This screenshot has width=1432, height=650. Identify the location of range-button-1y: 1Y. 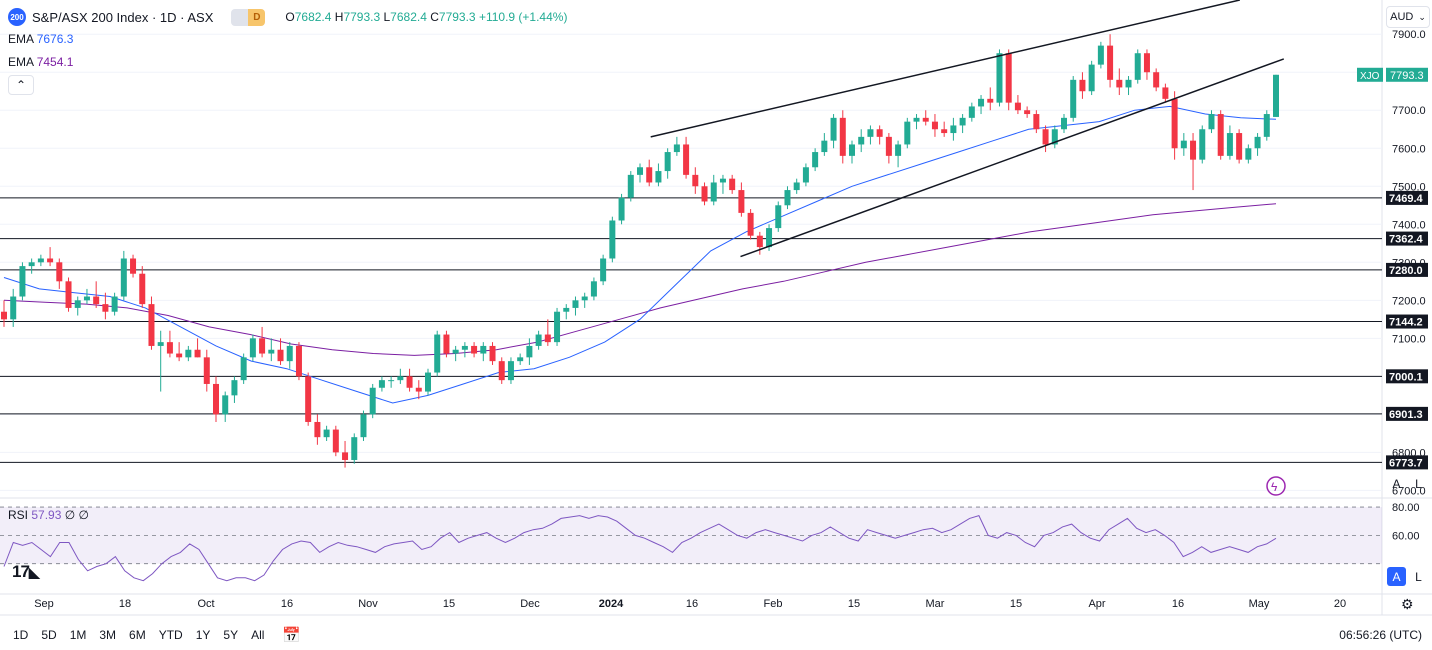
(203, 635).